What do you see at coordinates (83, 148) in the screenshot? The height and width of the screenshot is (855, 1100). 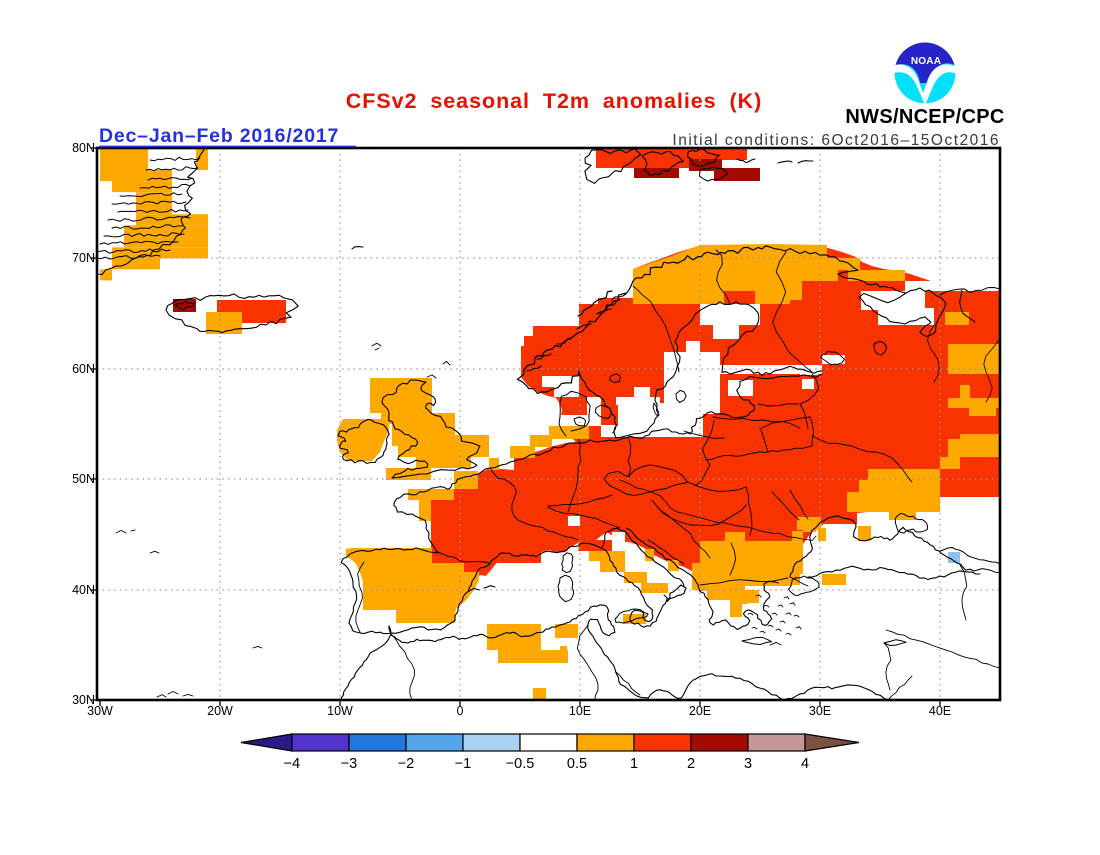 I see `svg-text: 80N` at bounding box center [83, 148].